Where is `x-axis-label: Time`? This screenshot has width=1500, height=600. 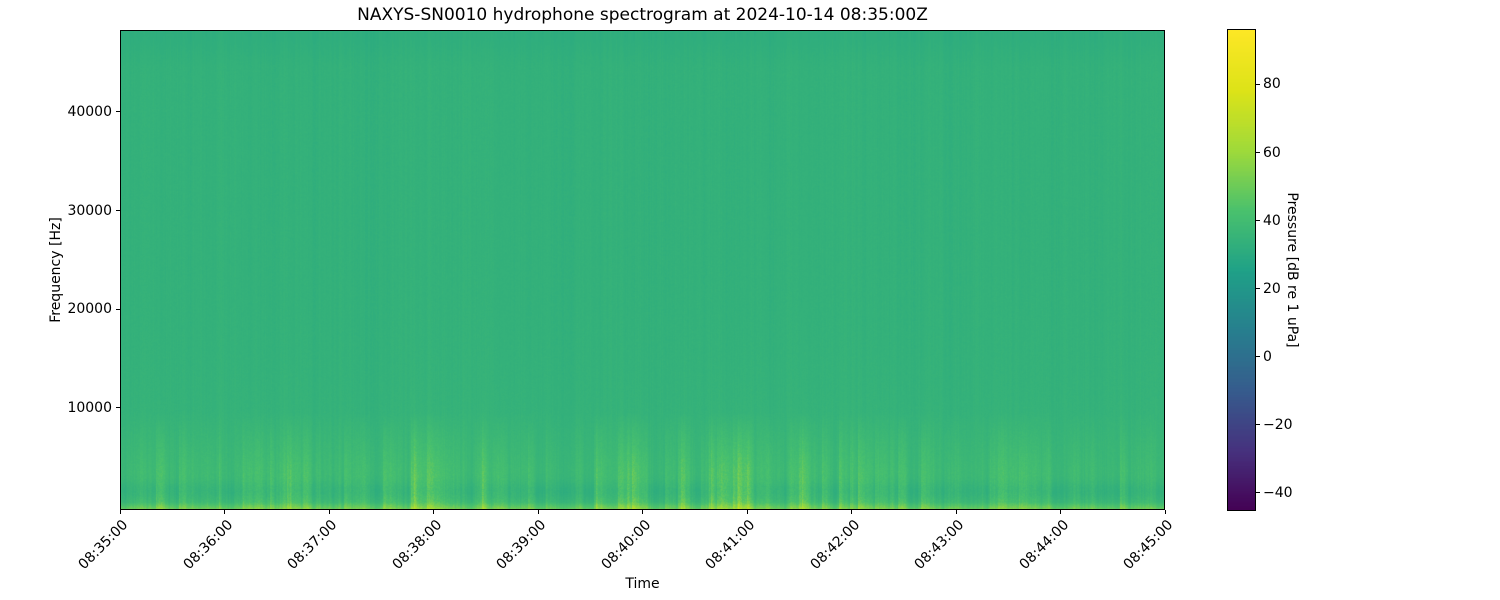
x-axis-label: Time is located at coordinates (642, 584).